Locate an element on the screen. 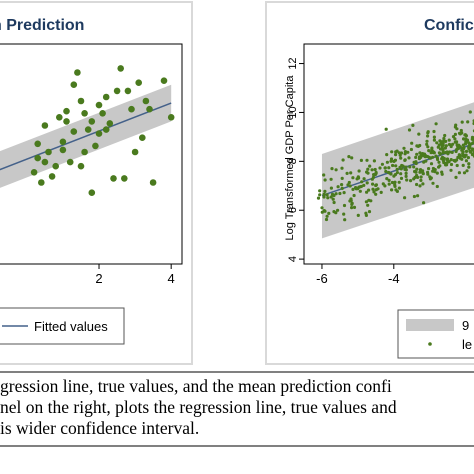 The width and height of the screenshot is (474, 474). right-y-tick-label: 6 is located at coordinates (293, 210).